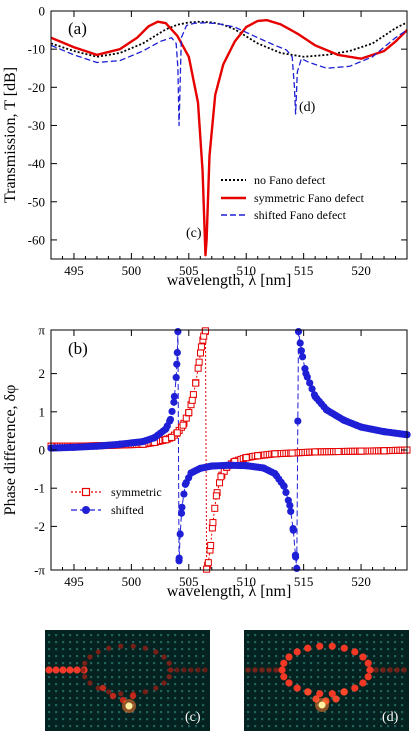 This screenshot has height=736, width=415. I want to click on x-tick-label: 495, so click(74, 270).